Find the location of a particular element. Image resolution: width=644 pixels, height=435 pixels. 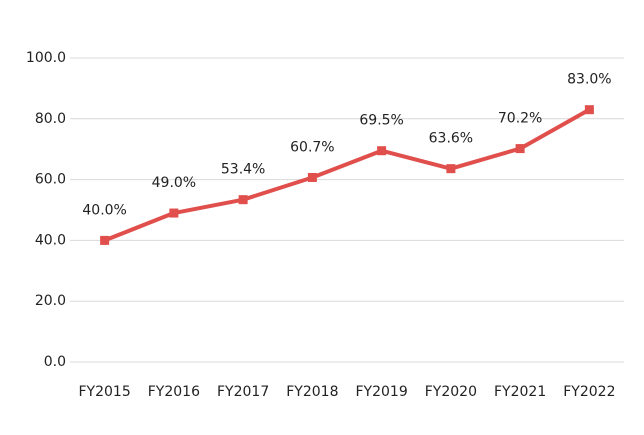

data-label: 70.2% is located at coordinates (520, 119).